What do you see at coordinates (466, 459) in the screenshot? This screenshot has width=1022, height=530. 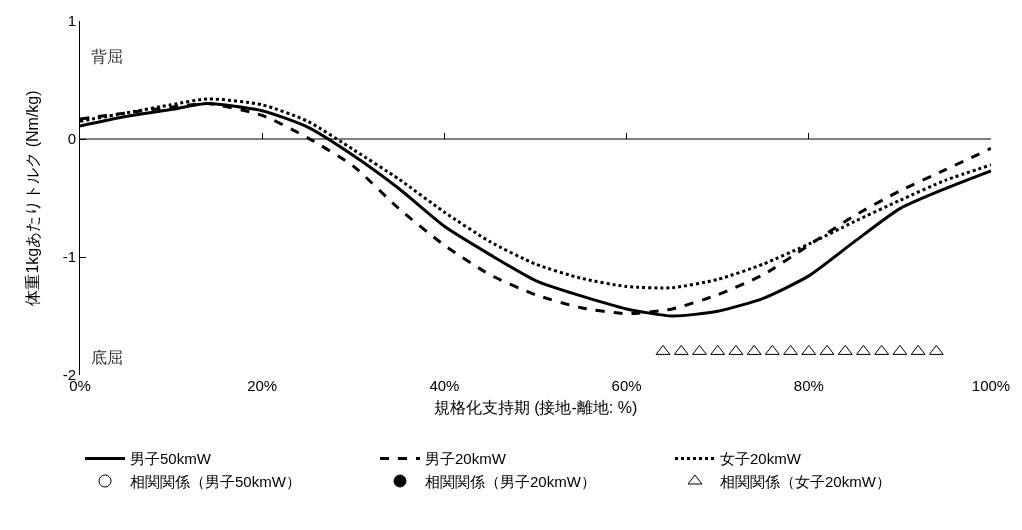 I see `legend-label: 男子20kmW` at bounding box center [466, 459].